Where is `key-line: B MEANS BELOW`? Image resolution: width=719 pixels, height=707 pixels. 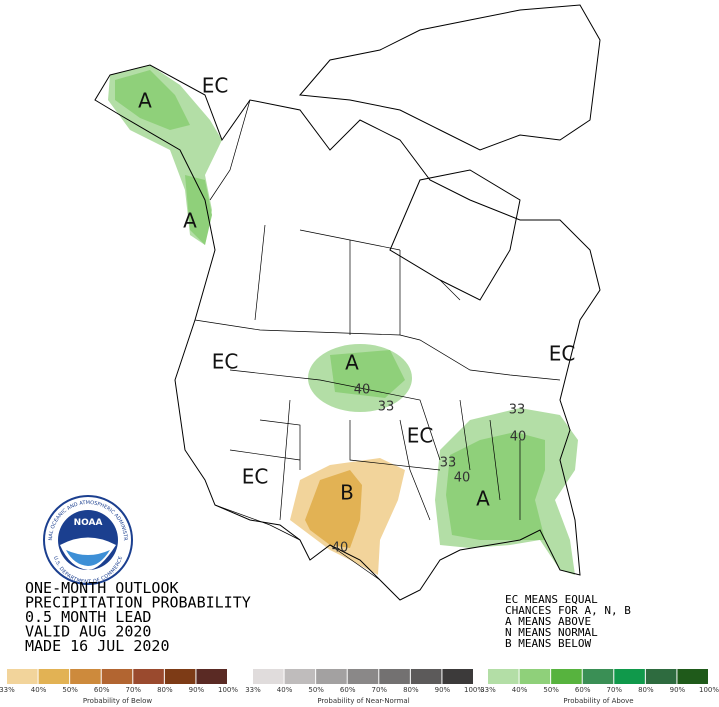 key-line: B MEANS BELOW is located at coordinates (548, 643).